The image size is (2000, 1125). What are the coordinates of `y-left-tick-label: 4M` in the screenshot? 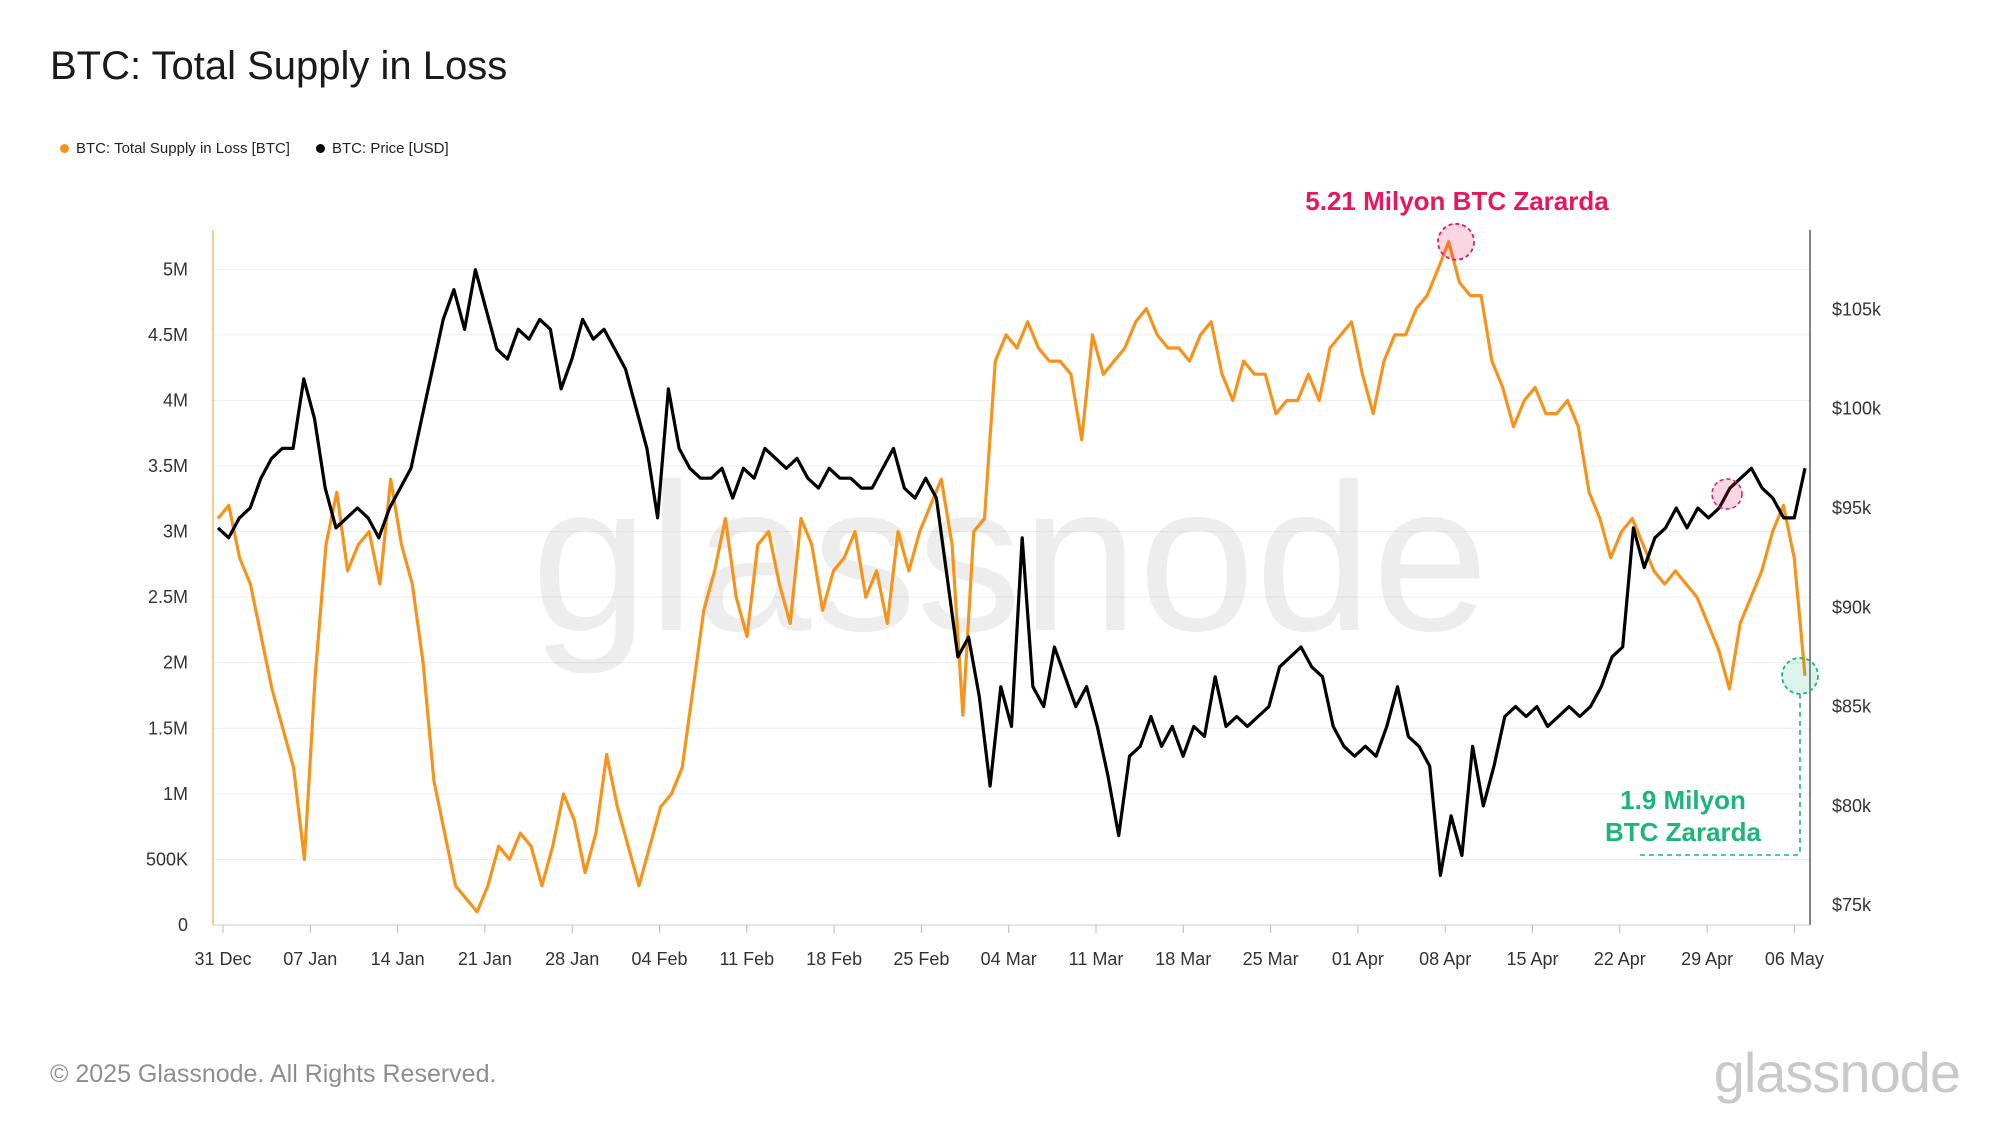 It's located at (175, 400).